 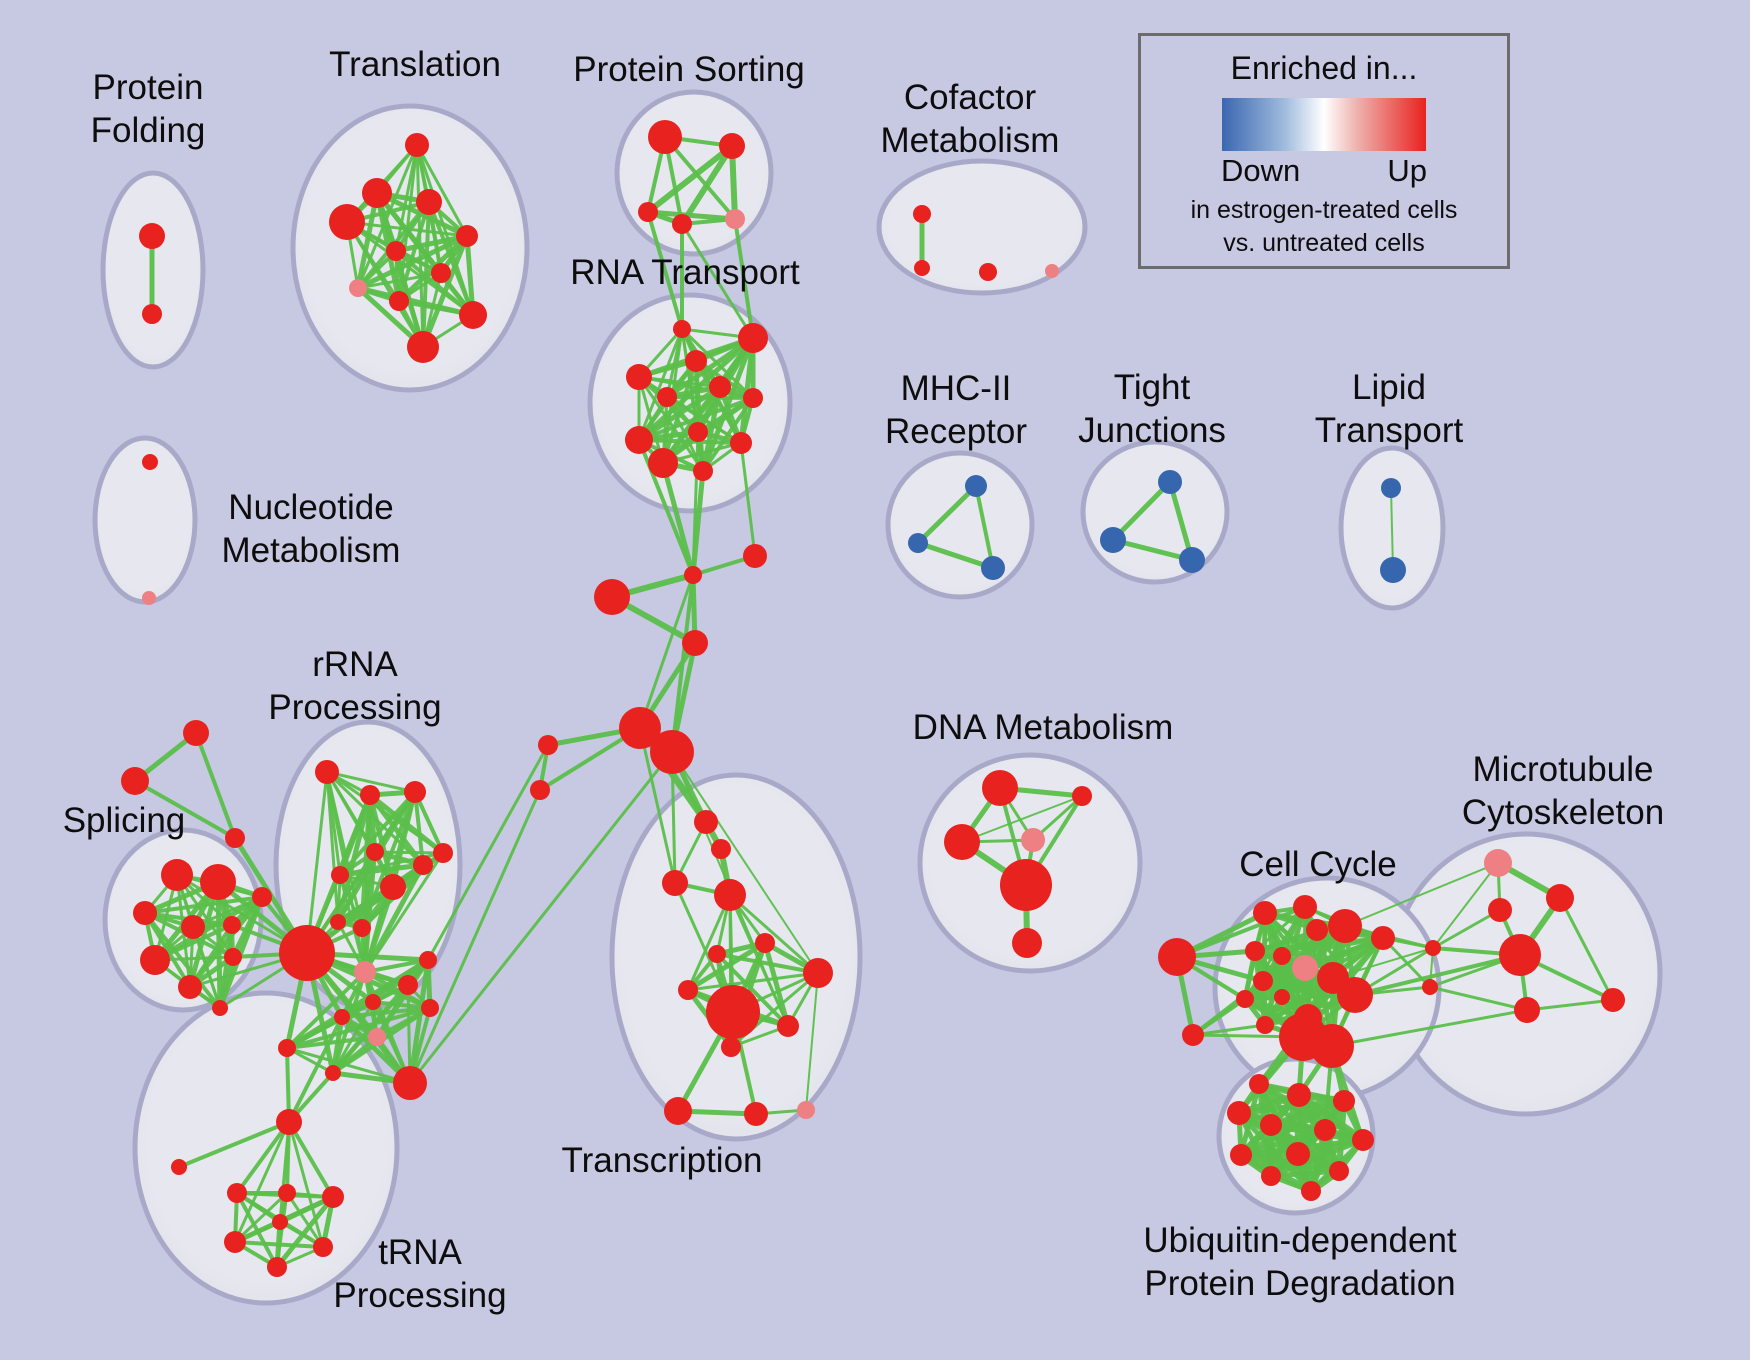 I want to click on cluster-label-lipid-transport: Lipid Transport, so click(x=1389, y=409).